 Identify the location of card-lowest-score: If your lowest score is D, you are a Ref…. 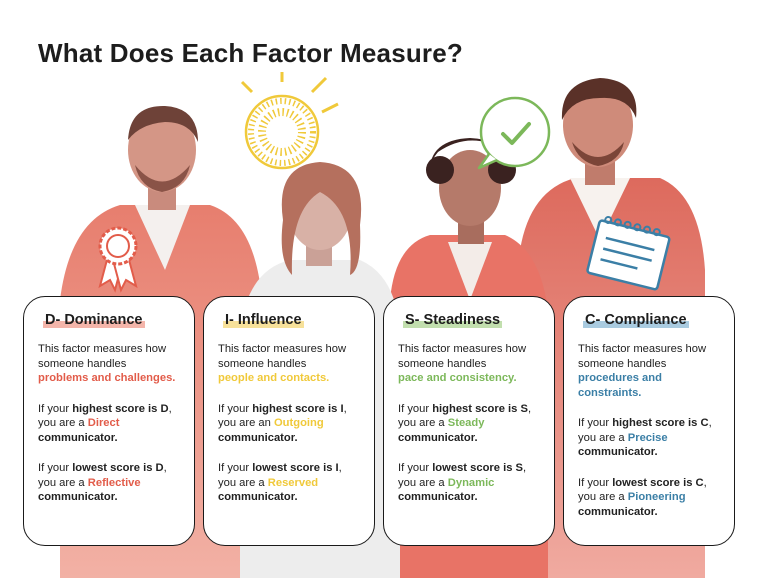
(102, 482).